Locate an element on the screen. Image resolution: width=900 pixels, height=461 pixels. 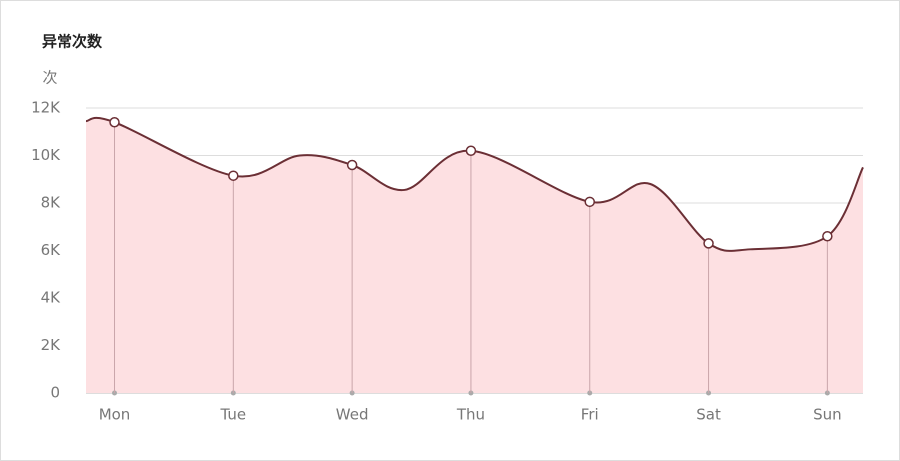
x-tick-label: Fri is located at coordinates (590, 415).